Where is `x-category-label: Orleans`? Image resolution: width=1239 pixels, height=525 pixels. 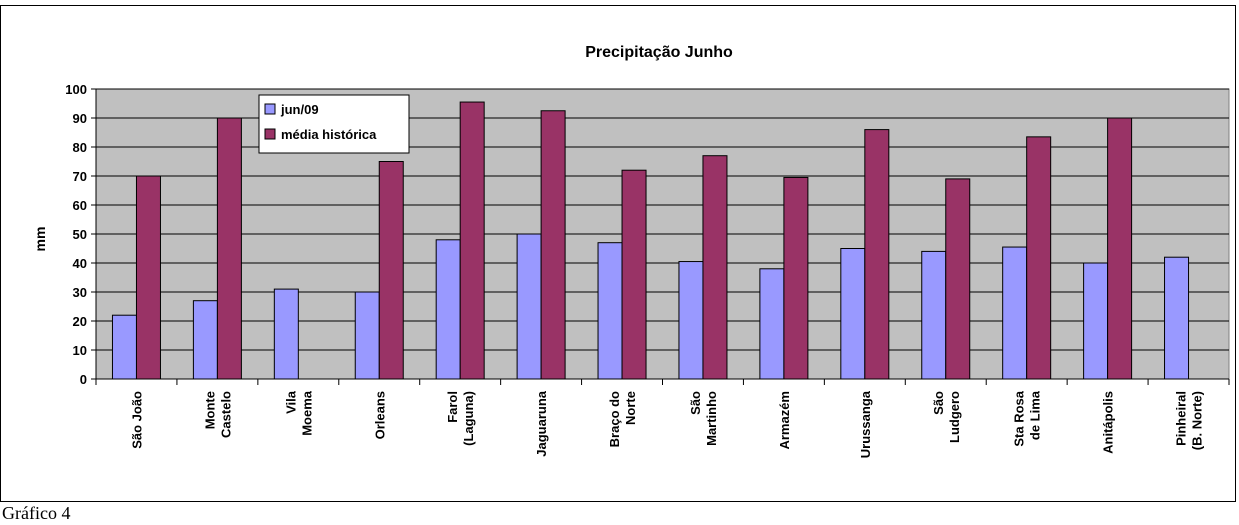 x-category-label: Orleans is located at coordinates (379, 415).